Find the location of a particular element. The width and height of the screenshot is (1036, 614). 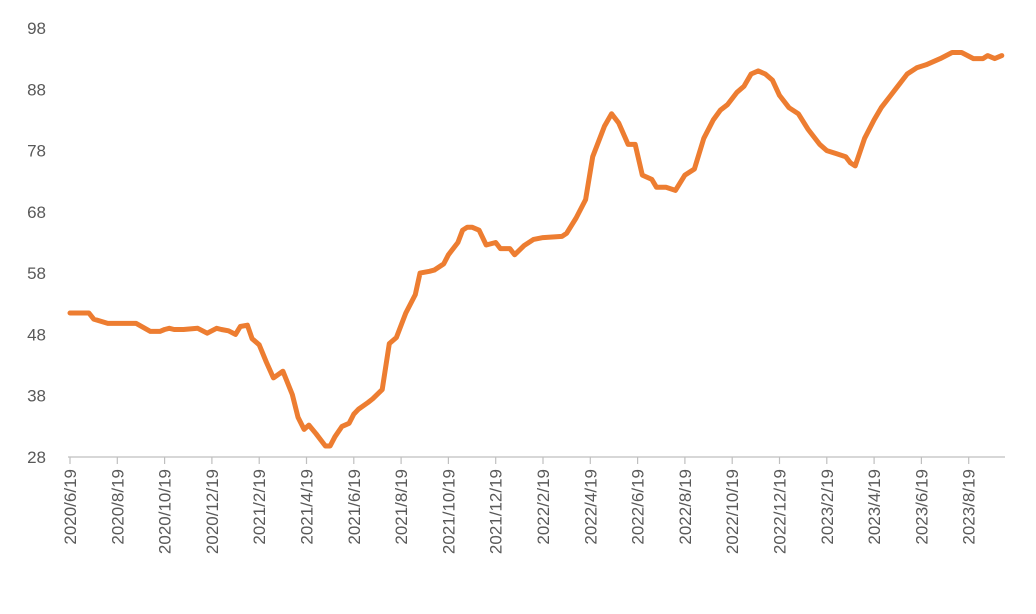

x-axis-tick-marks is located at coordinates (519, 460).